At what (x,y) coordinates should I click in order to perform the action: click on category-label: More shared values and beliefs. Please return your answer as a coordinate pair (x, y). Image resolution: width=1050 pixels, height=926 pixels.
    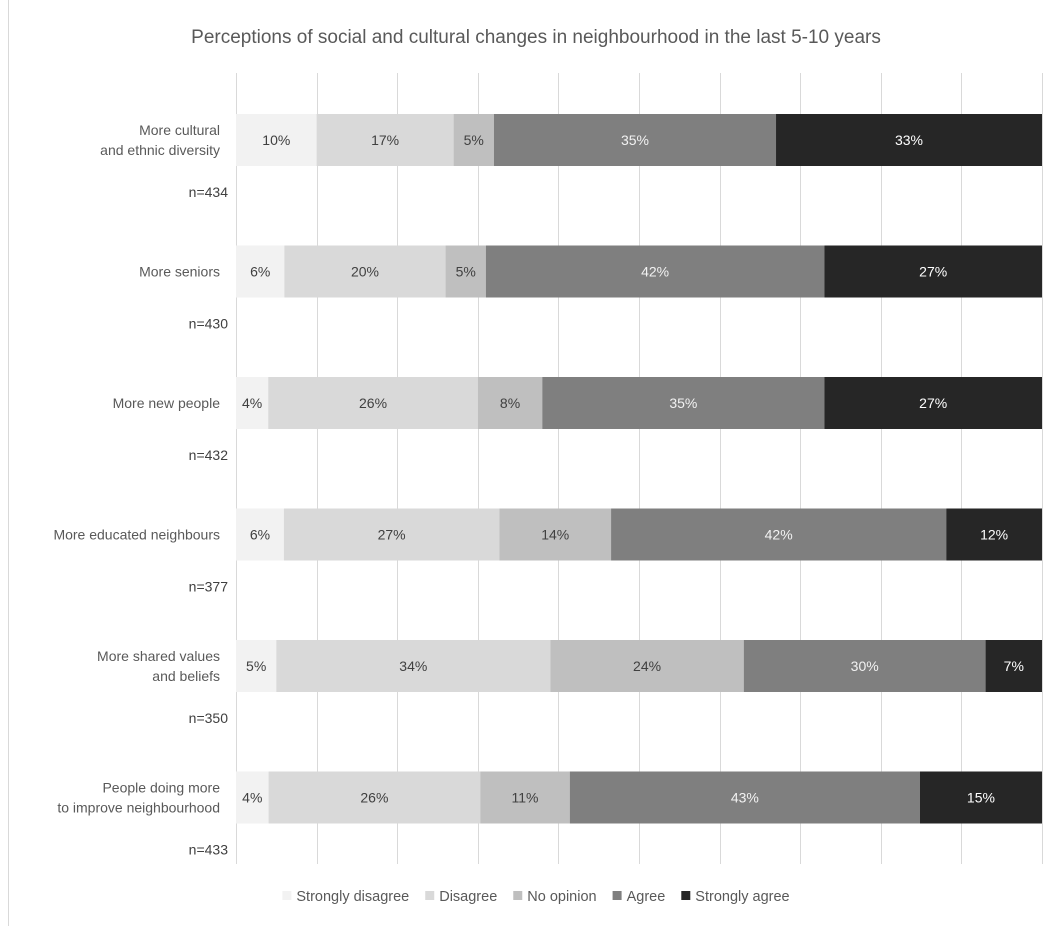
    Looking at the image, I should click on (158, 666).